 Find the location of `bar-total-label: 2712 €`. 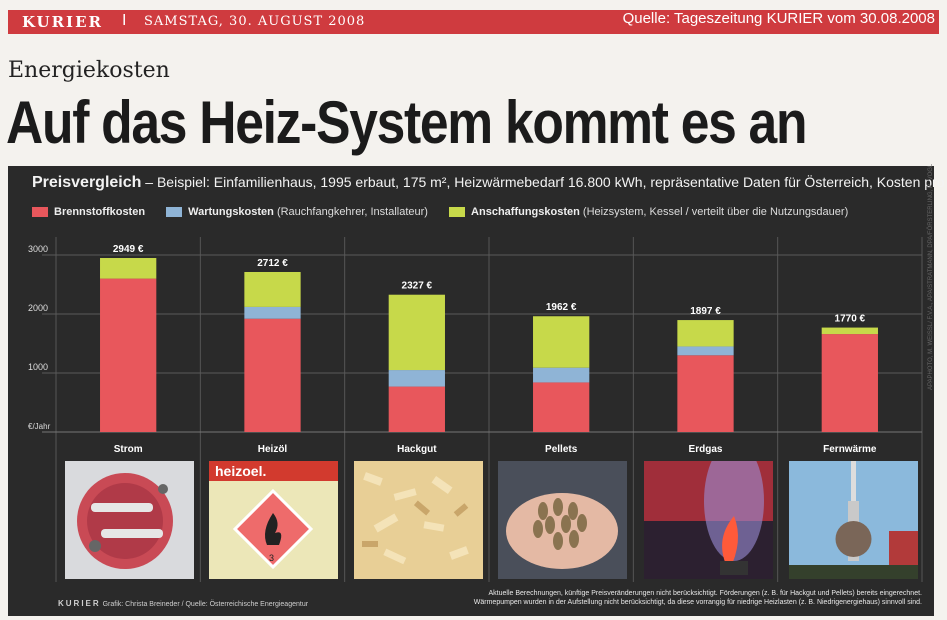

bar-total-label: 2712 € is located at coordinates (272, 263).